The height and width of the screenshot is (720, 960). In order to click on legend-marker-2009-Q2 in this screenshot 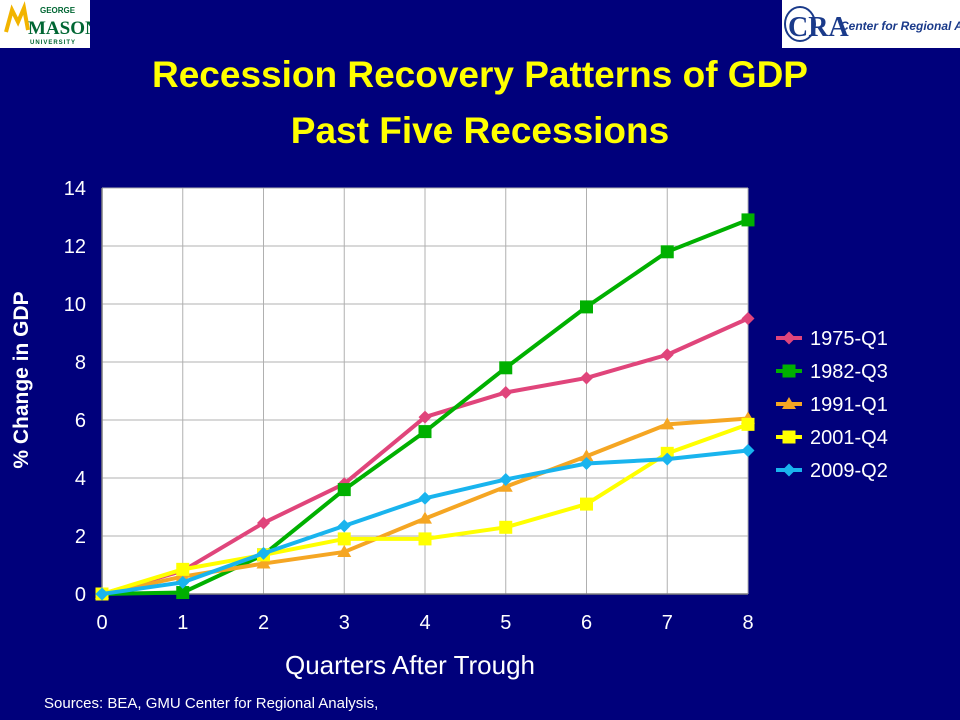, I will do `click(789, 470)`.